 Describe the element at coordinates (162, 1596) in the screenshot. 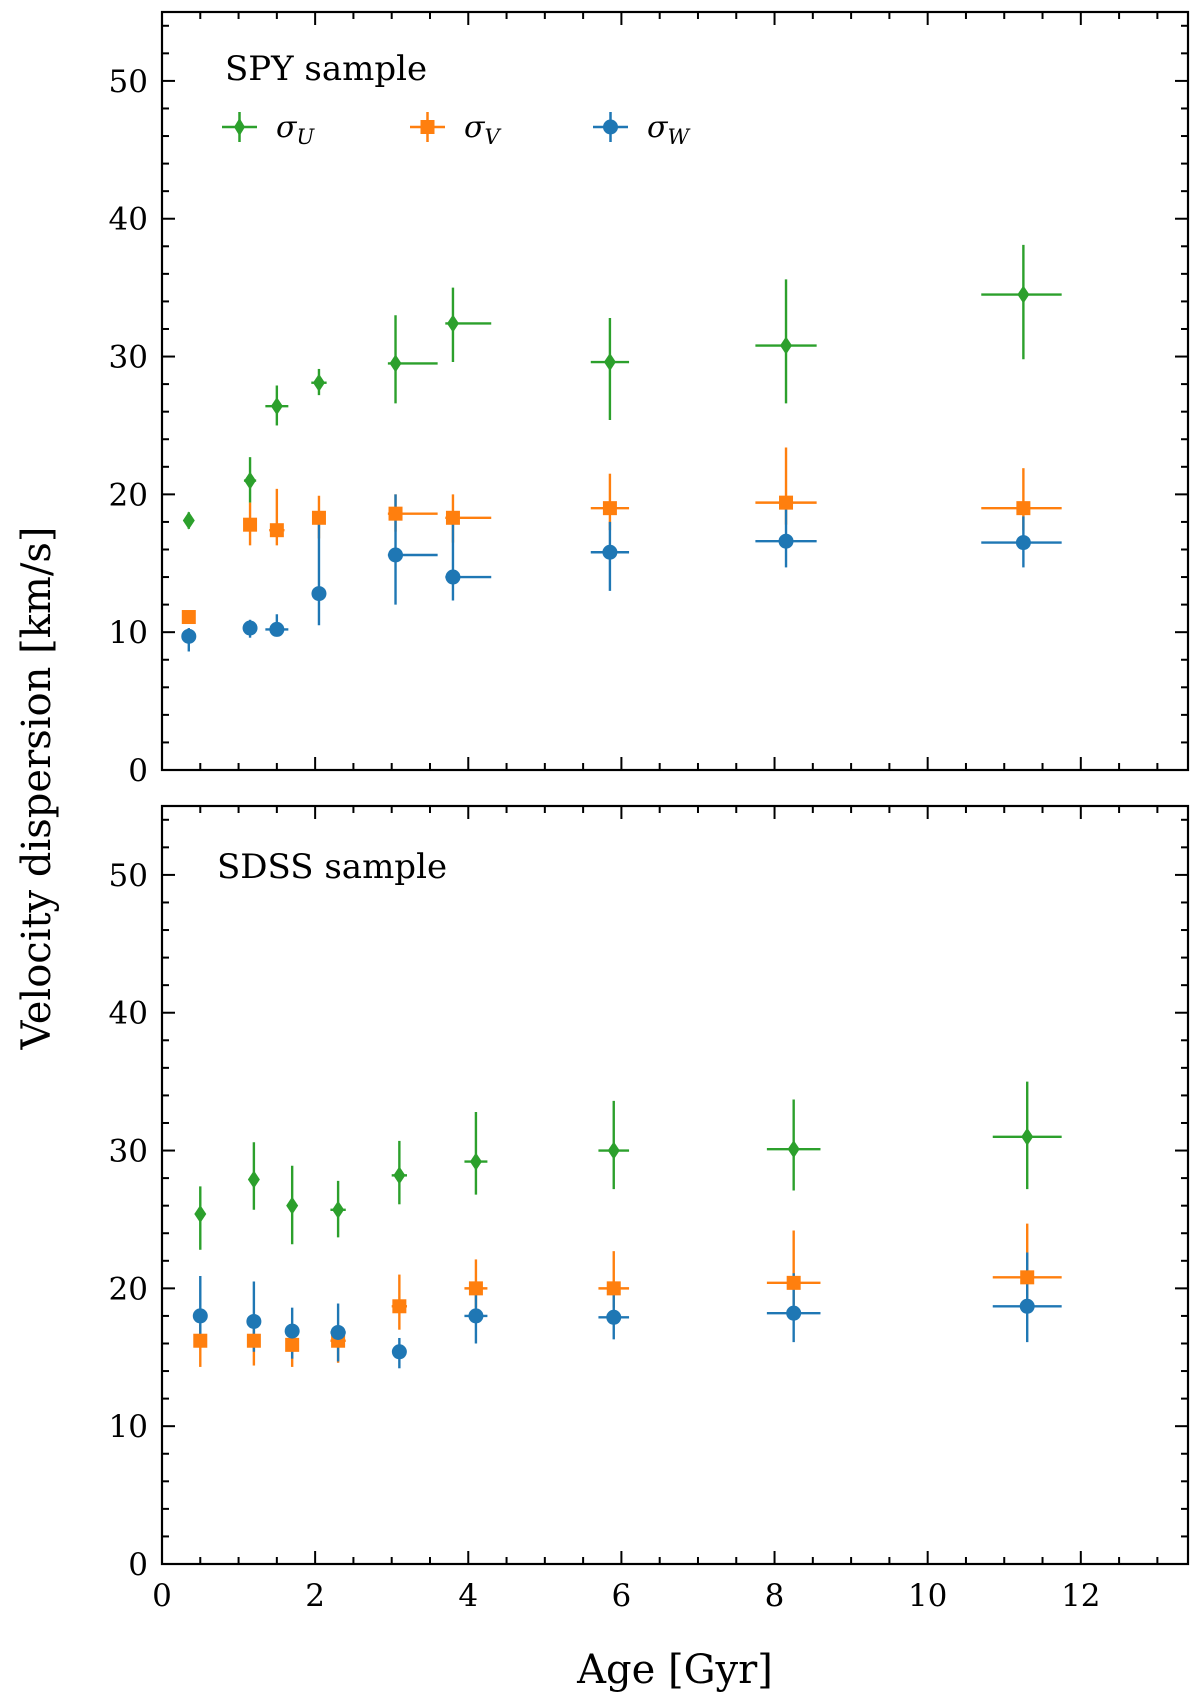

I see `x-tick-label: 0` at that location.